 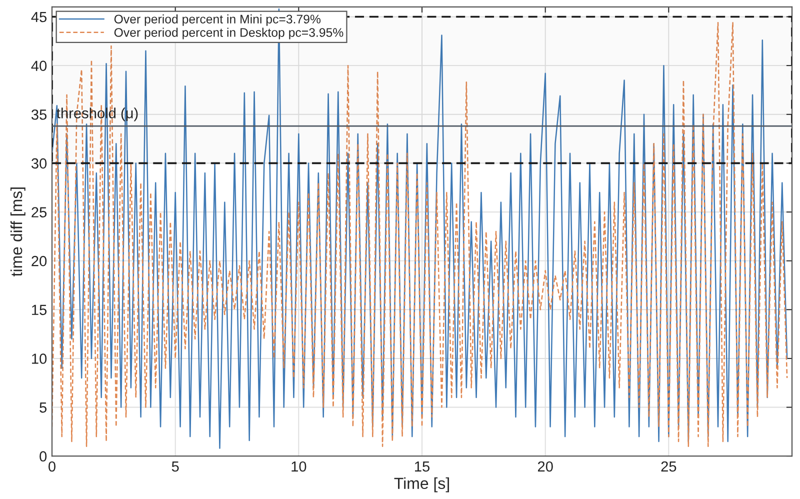 What do you see at coordinates (39, 114) in the screenshot?
I see `y-tick-label: 35` at bounding box center [39, 114].